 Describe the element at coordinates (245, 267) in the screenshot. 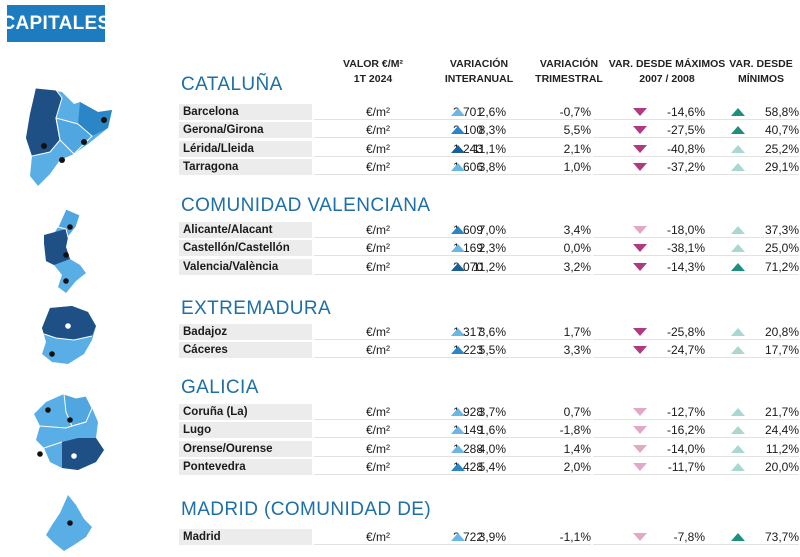

I see `city-name: Valencia/València` at that location.